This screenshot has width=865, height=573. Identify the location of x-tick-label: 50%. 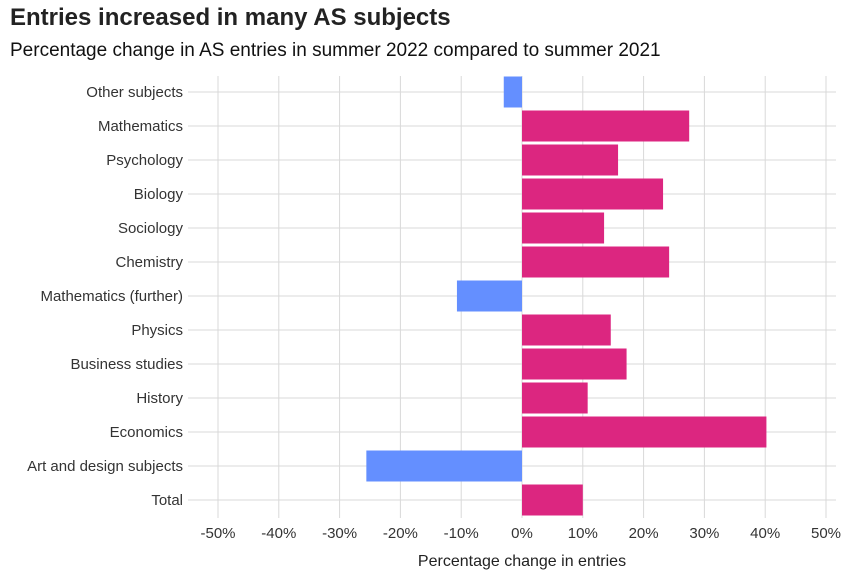
(826, 533).